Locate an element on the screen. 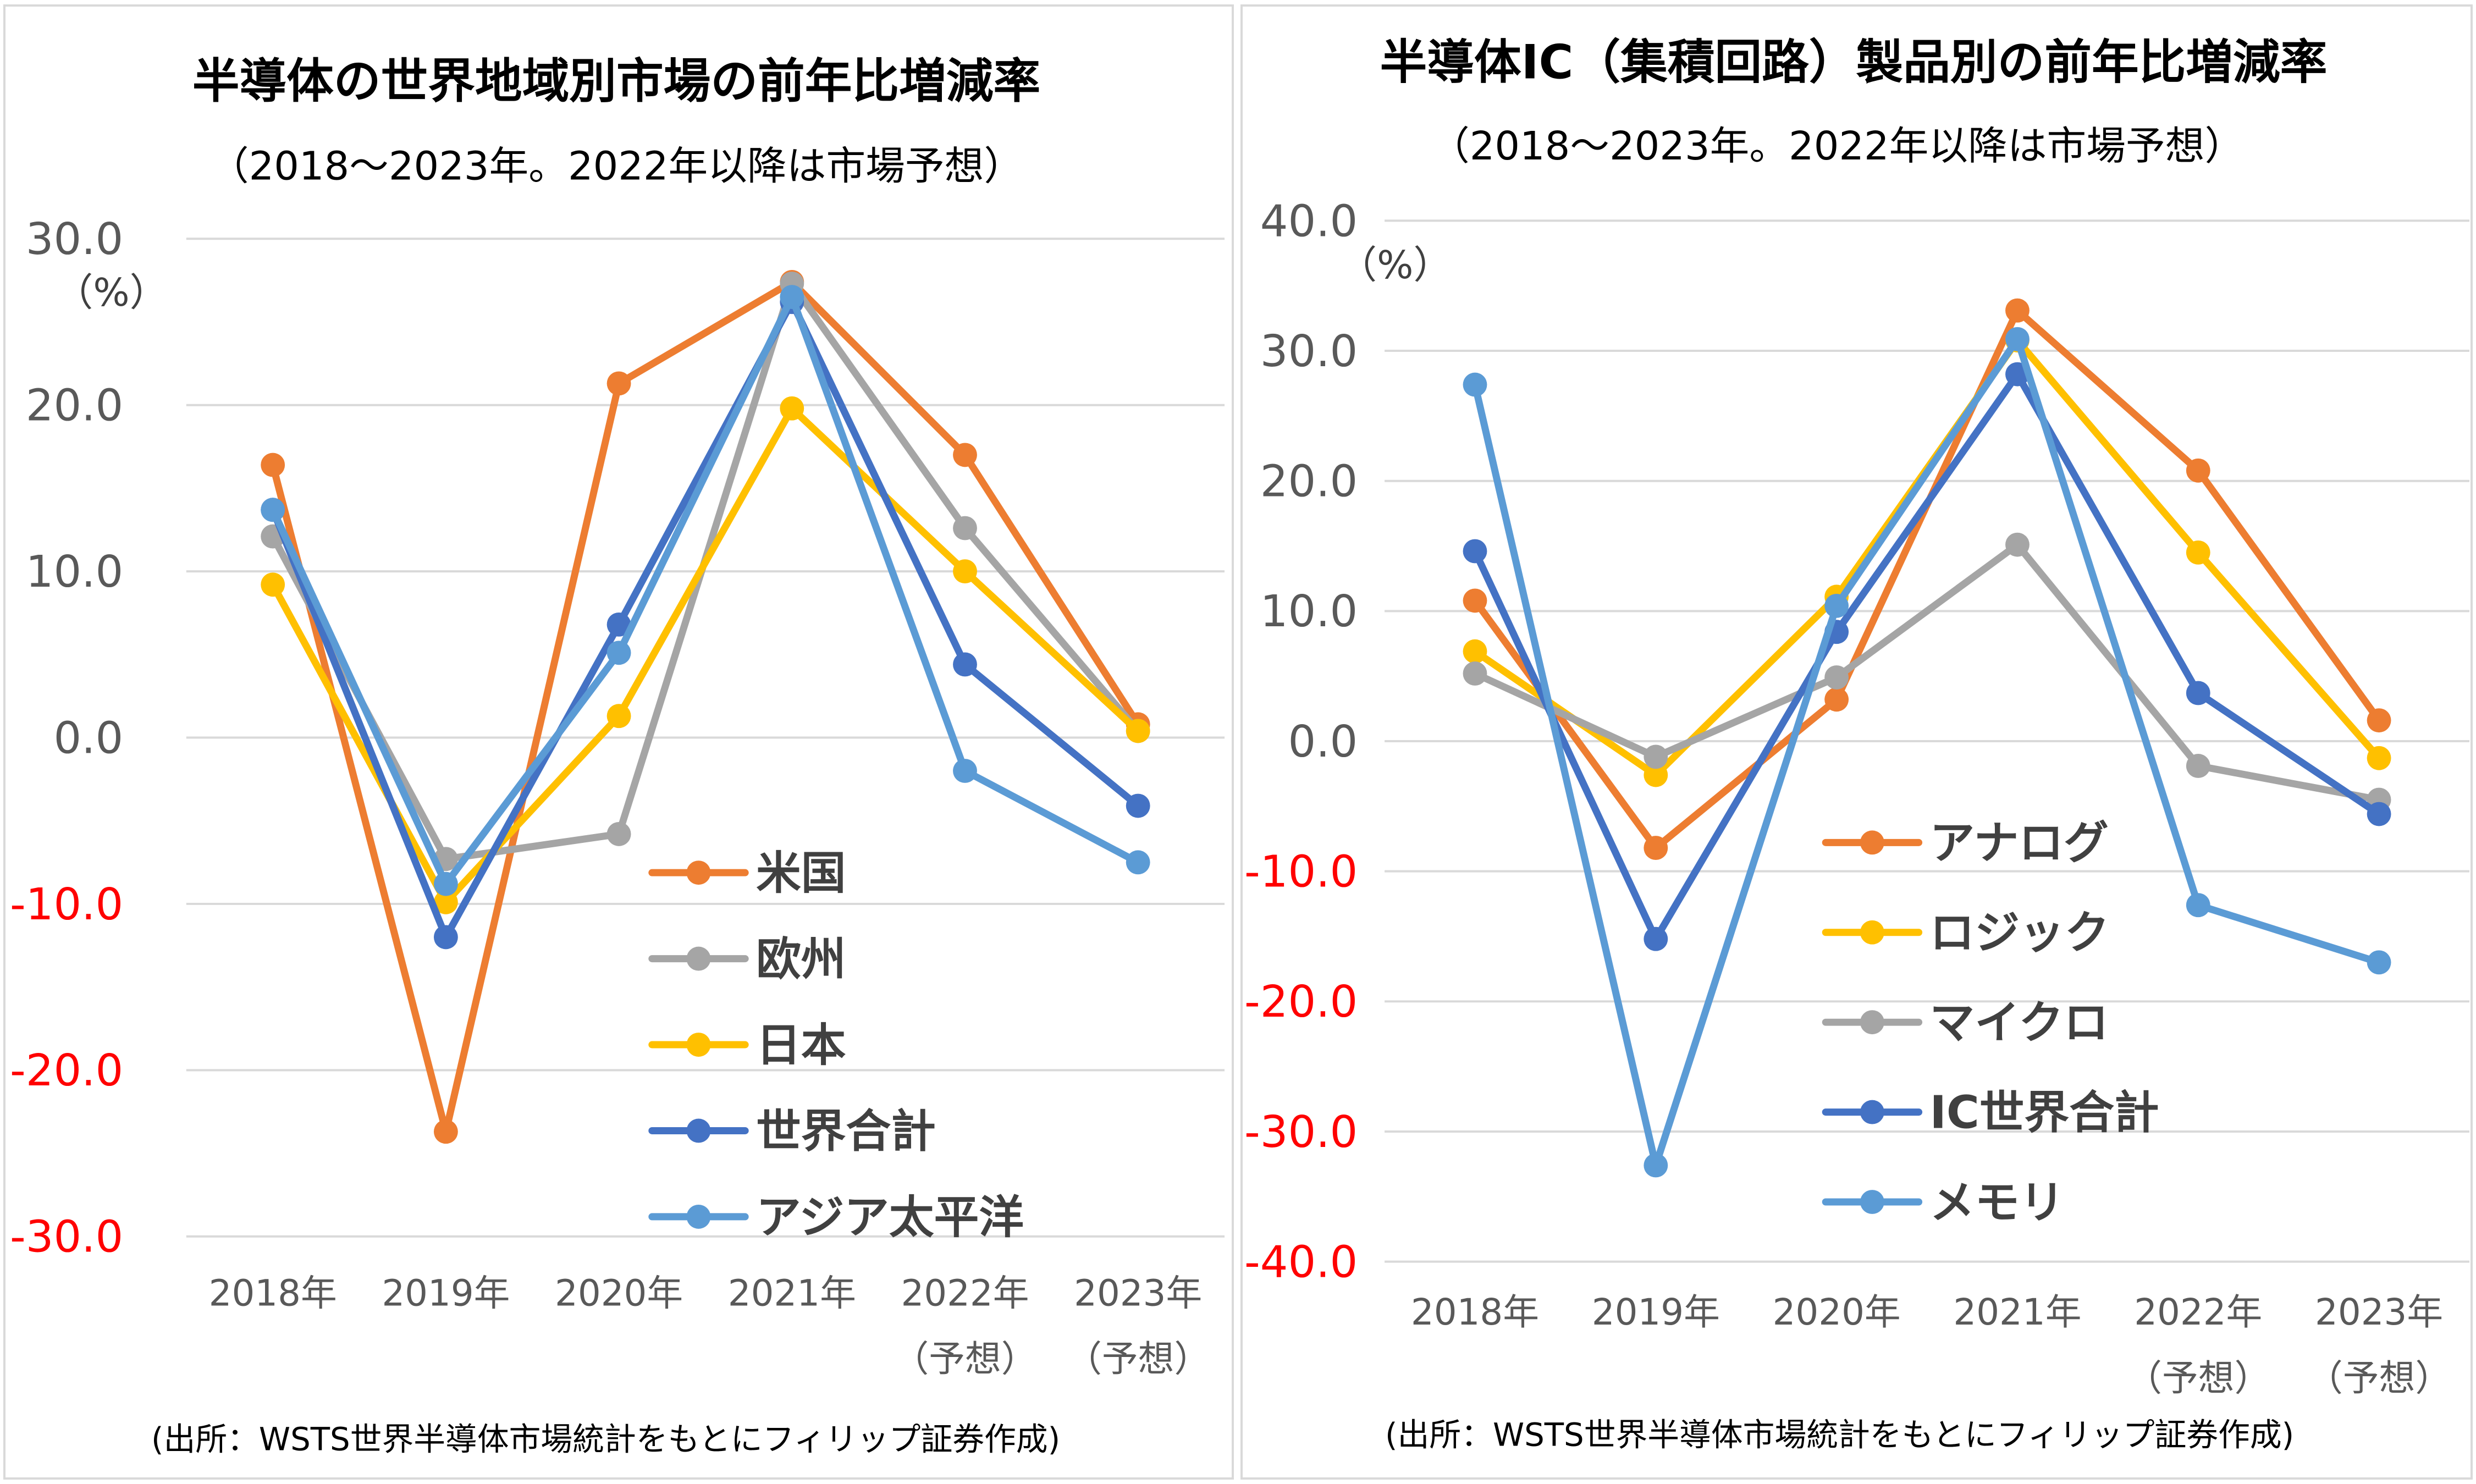 This screenshot has width=2476, height=1484. legend-label: マイクロ is located at coordinates (2020, 1023).